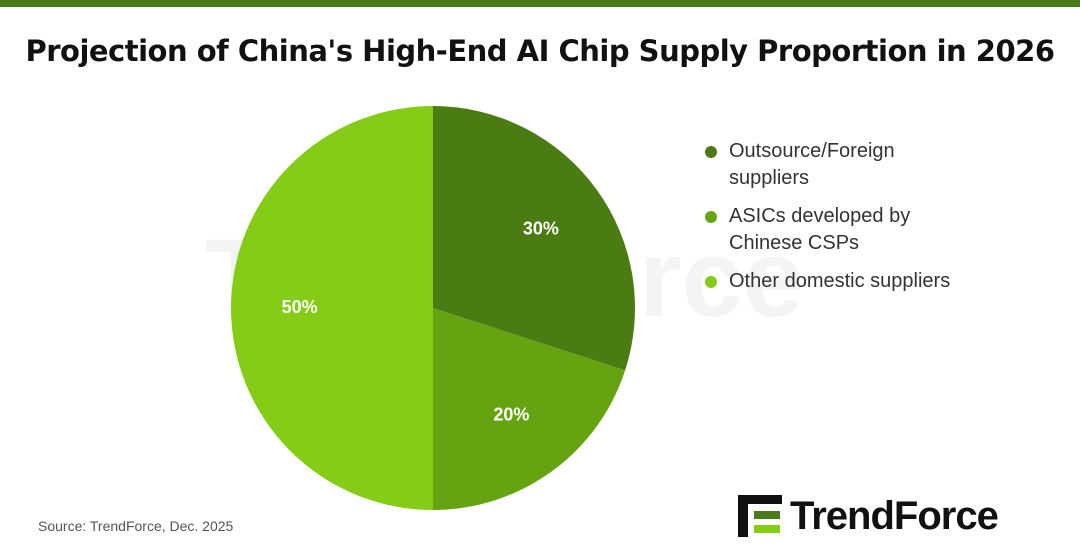 Image resolution: width=1080 pixels, height=560 pixels. Describe the element at coordinates (300, 307) in the screenshot. I see `value-label: 50%` at that location.